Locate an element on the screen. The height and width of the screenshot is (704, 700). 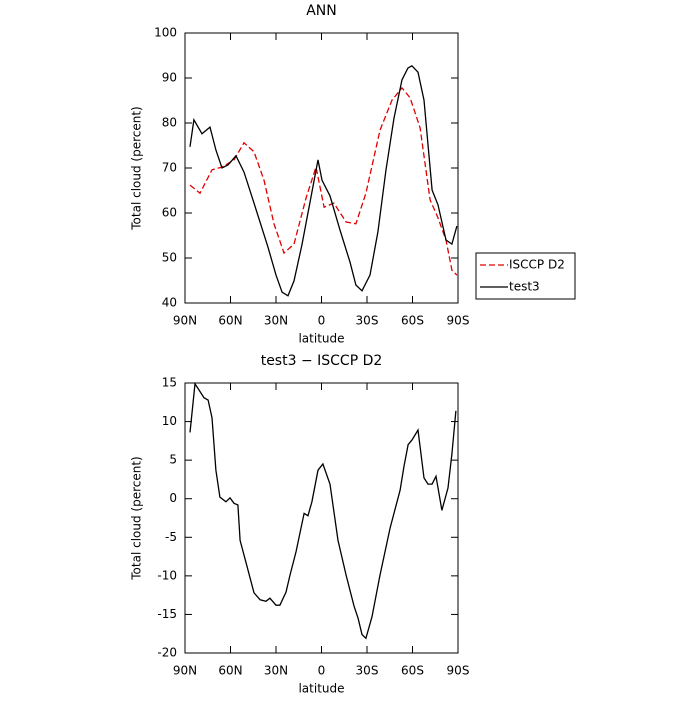
y-tick-label: 5 is located at coordinates (173, 460).